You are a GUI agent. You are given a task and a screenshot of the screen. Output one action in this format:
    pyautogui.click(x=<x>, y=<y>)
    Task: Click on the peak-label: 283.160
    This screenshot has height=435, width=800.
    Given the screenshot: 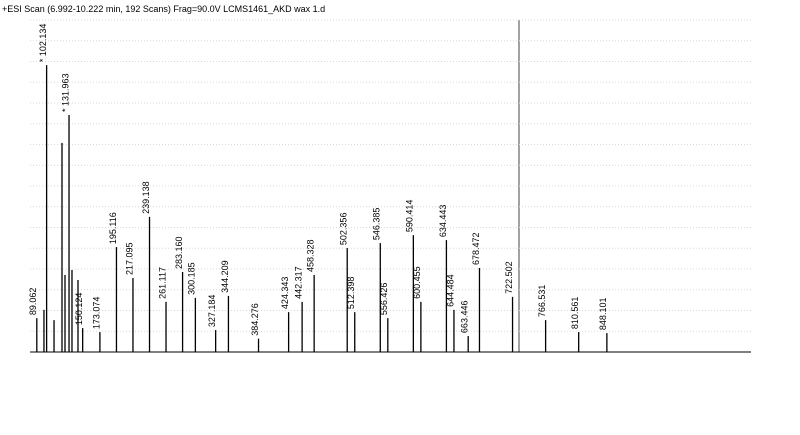 What is the action you would take?
    pyautogui.click(x=179, y=252)
    